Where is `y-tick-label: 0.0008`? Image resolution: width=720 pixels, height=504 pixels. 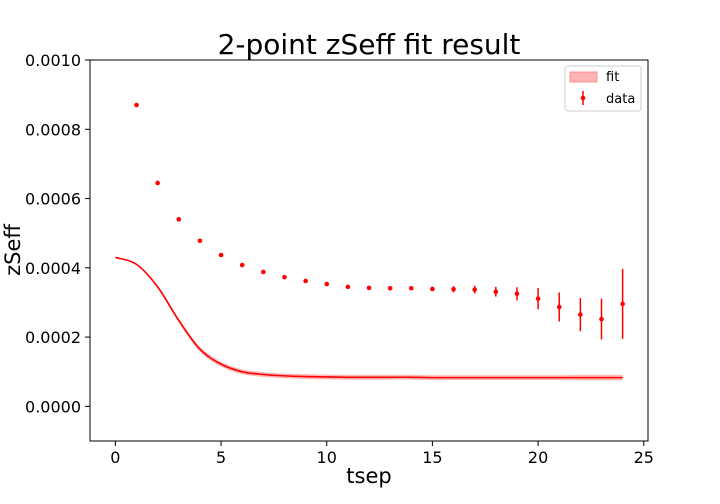 y-tick-label: 0.0008 is located at coordinates (53, 129).